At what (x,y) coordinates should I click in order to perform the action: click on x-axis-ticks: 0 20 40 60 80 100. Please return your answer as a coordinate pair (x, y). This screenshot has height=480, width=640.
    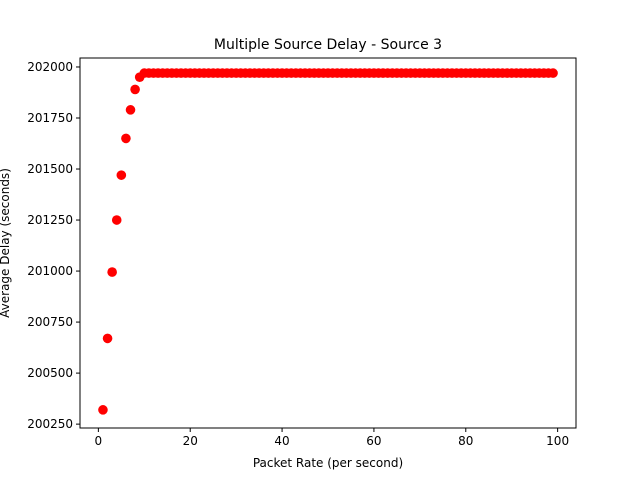
    Looking at the image, I should click on (332, 438).